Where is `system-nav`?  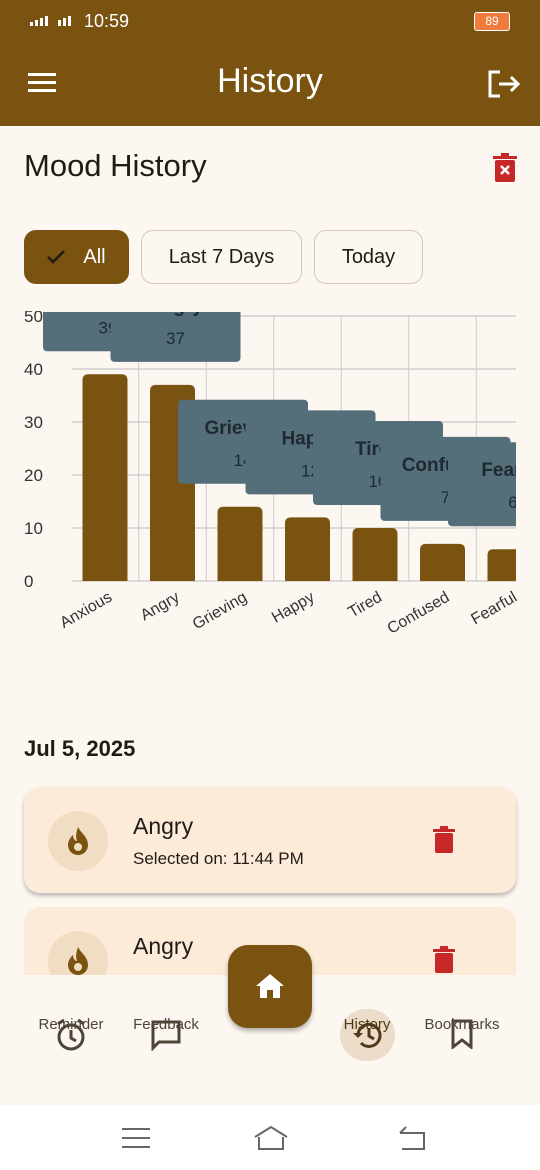
system-nav is located at coordinates (270, 1137).